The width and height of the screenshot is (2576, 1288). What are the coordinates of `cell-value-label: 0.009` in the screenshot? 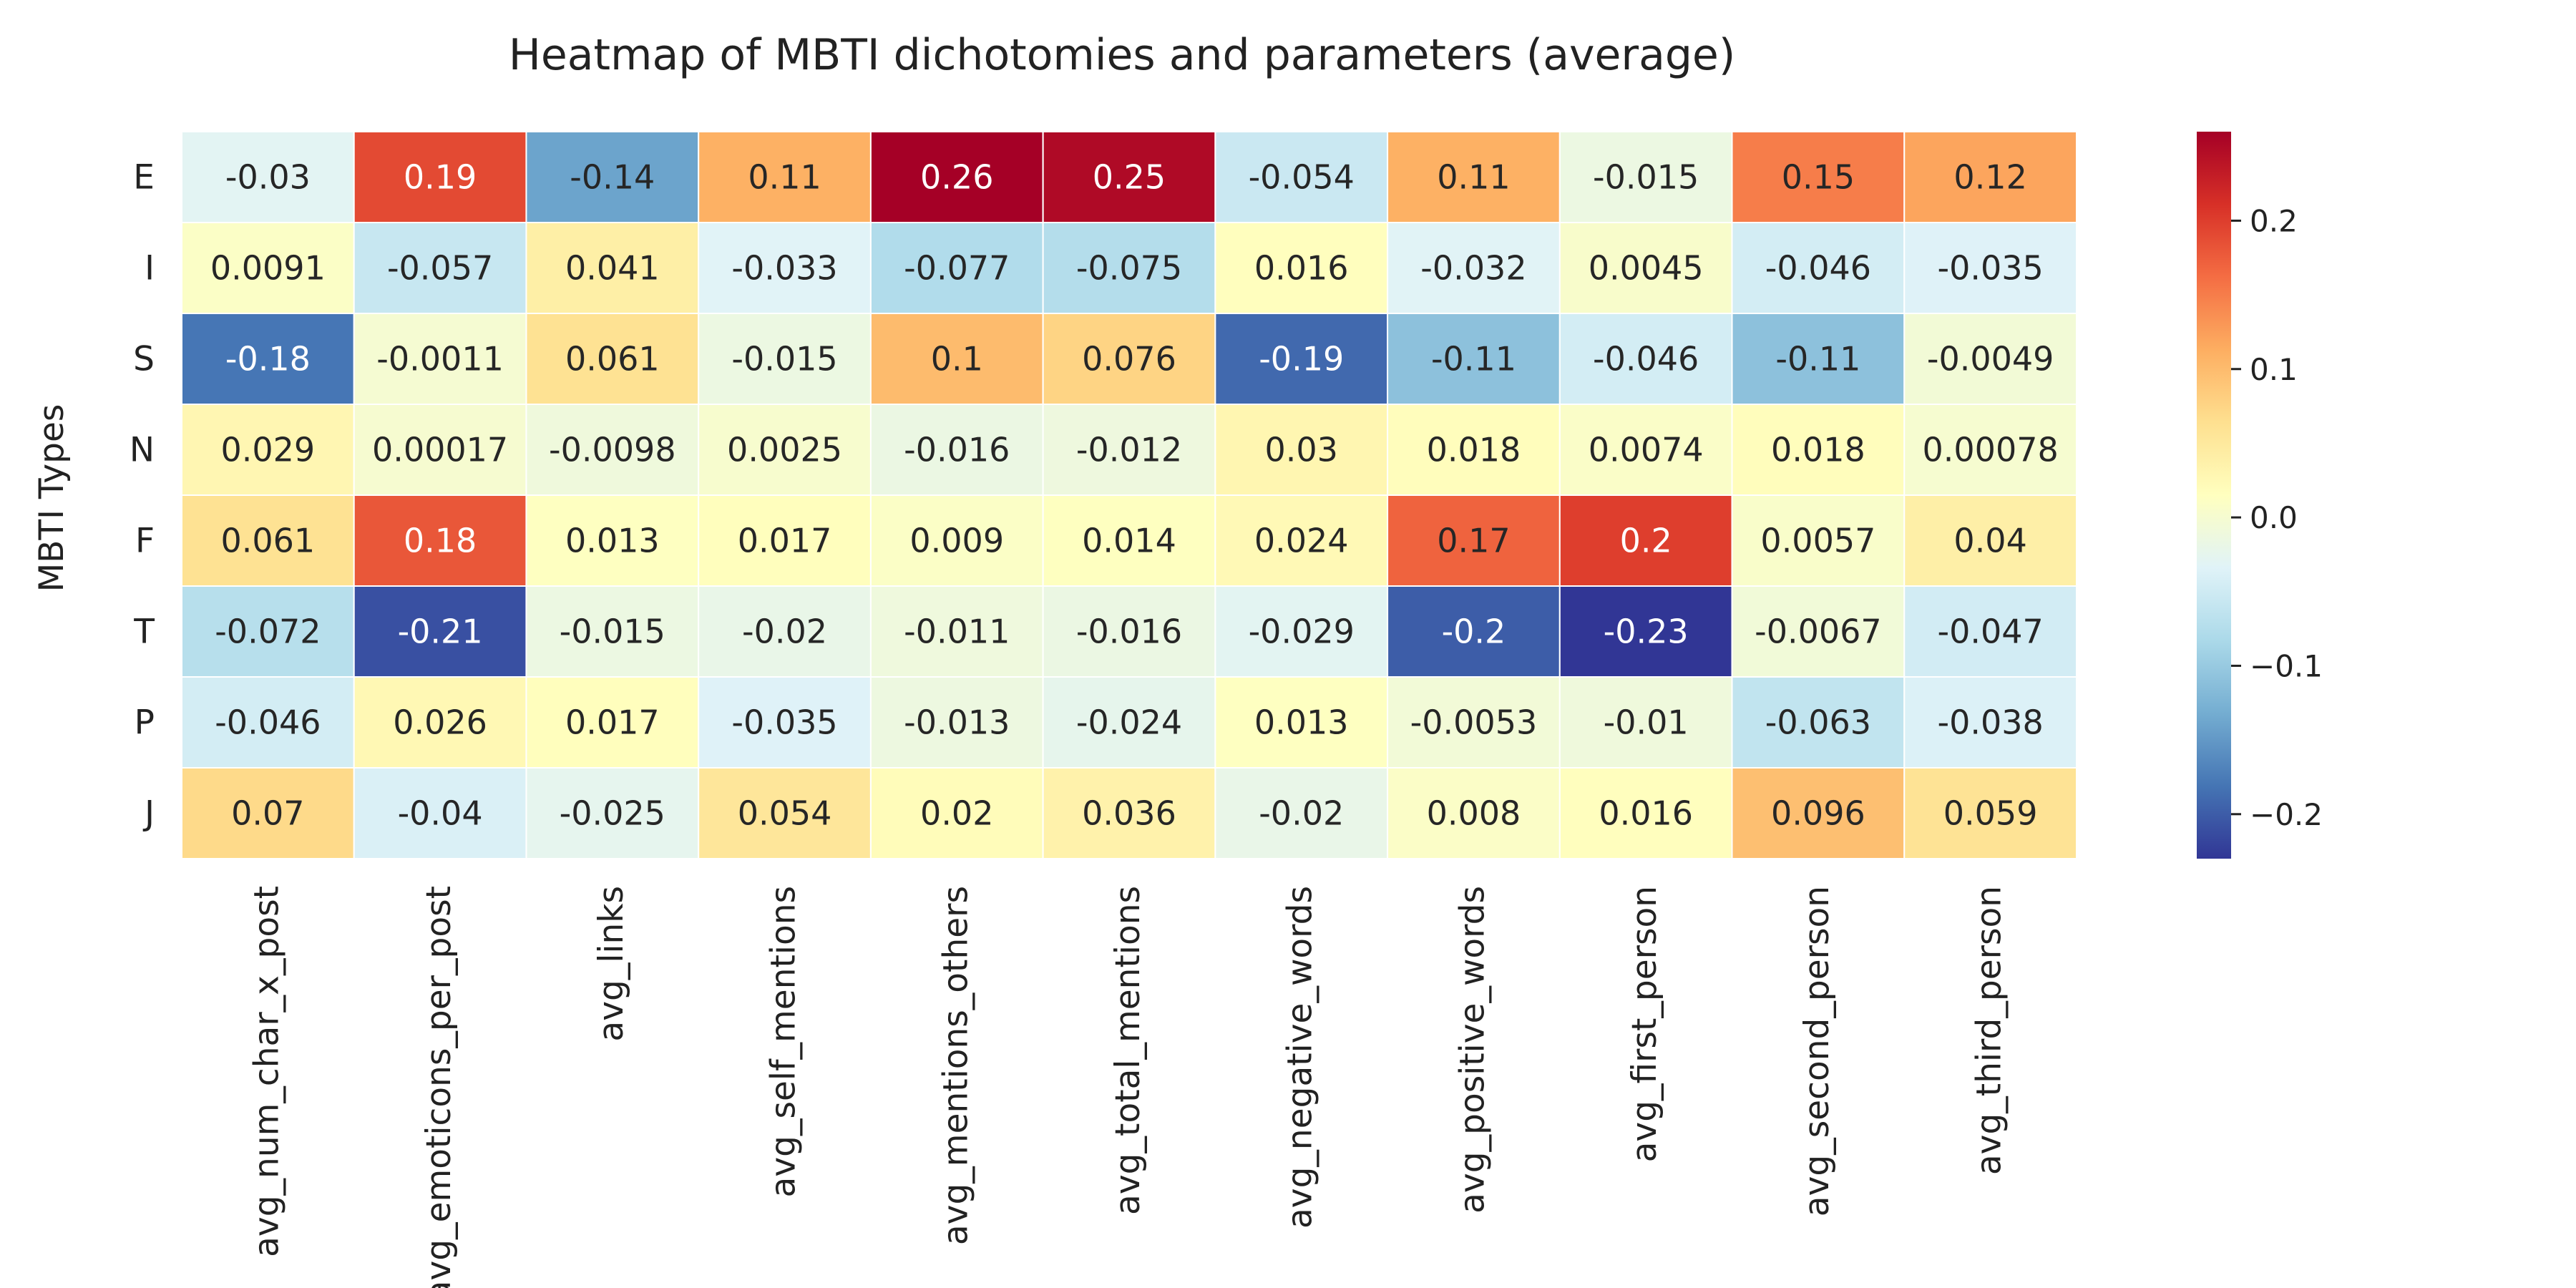 It's located at (956, 541).